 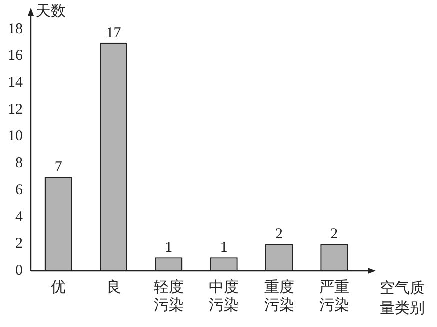 I want to click on y-tick-label: 0, so click(x=19, y=270).